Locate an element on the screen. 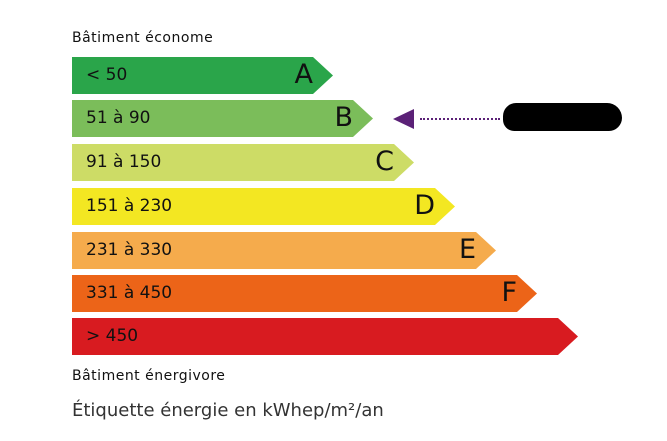 Image resolution: width=667 pixels, height=441 pixels. class-letter: D is located at coordinates (424, 205).